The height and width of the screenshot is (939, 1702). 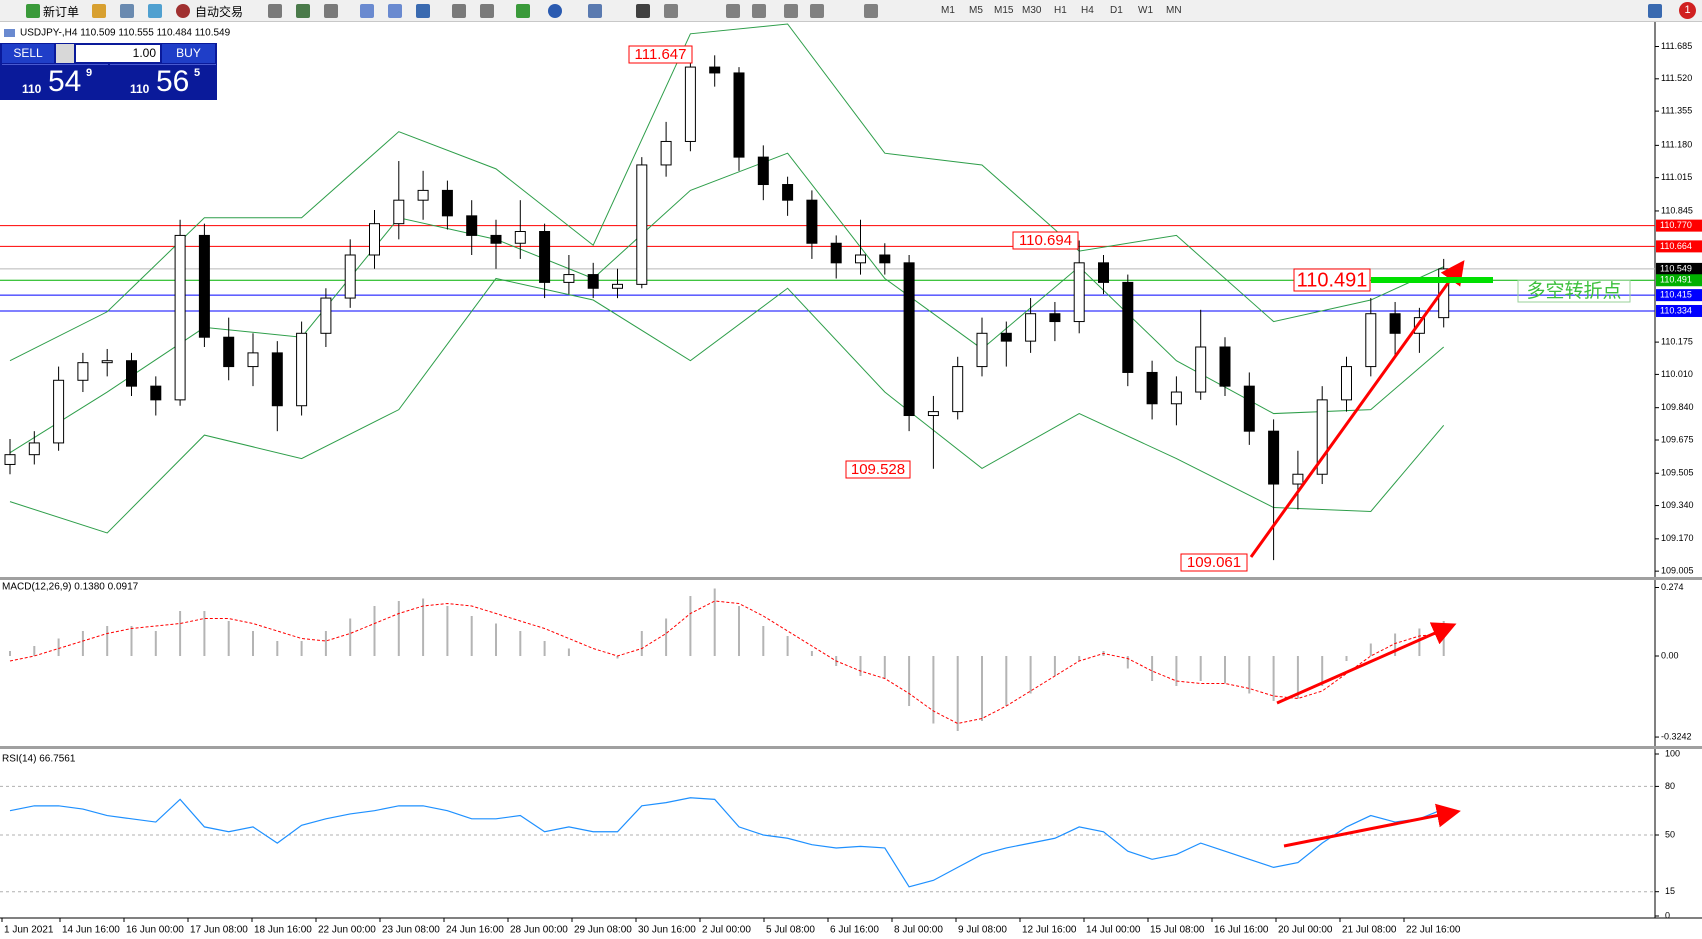 I want to click on x-tick-label: 22 Jul 16:00, so click(x=1433, y=930).